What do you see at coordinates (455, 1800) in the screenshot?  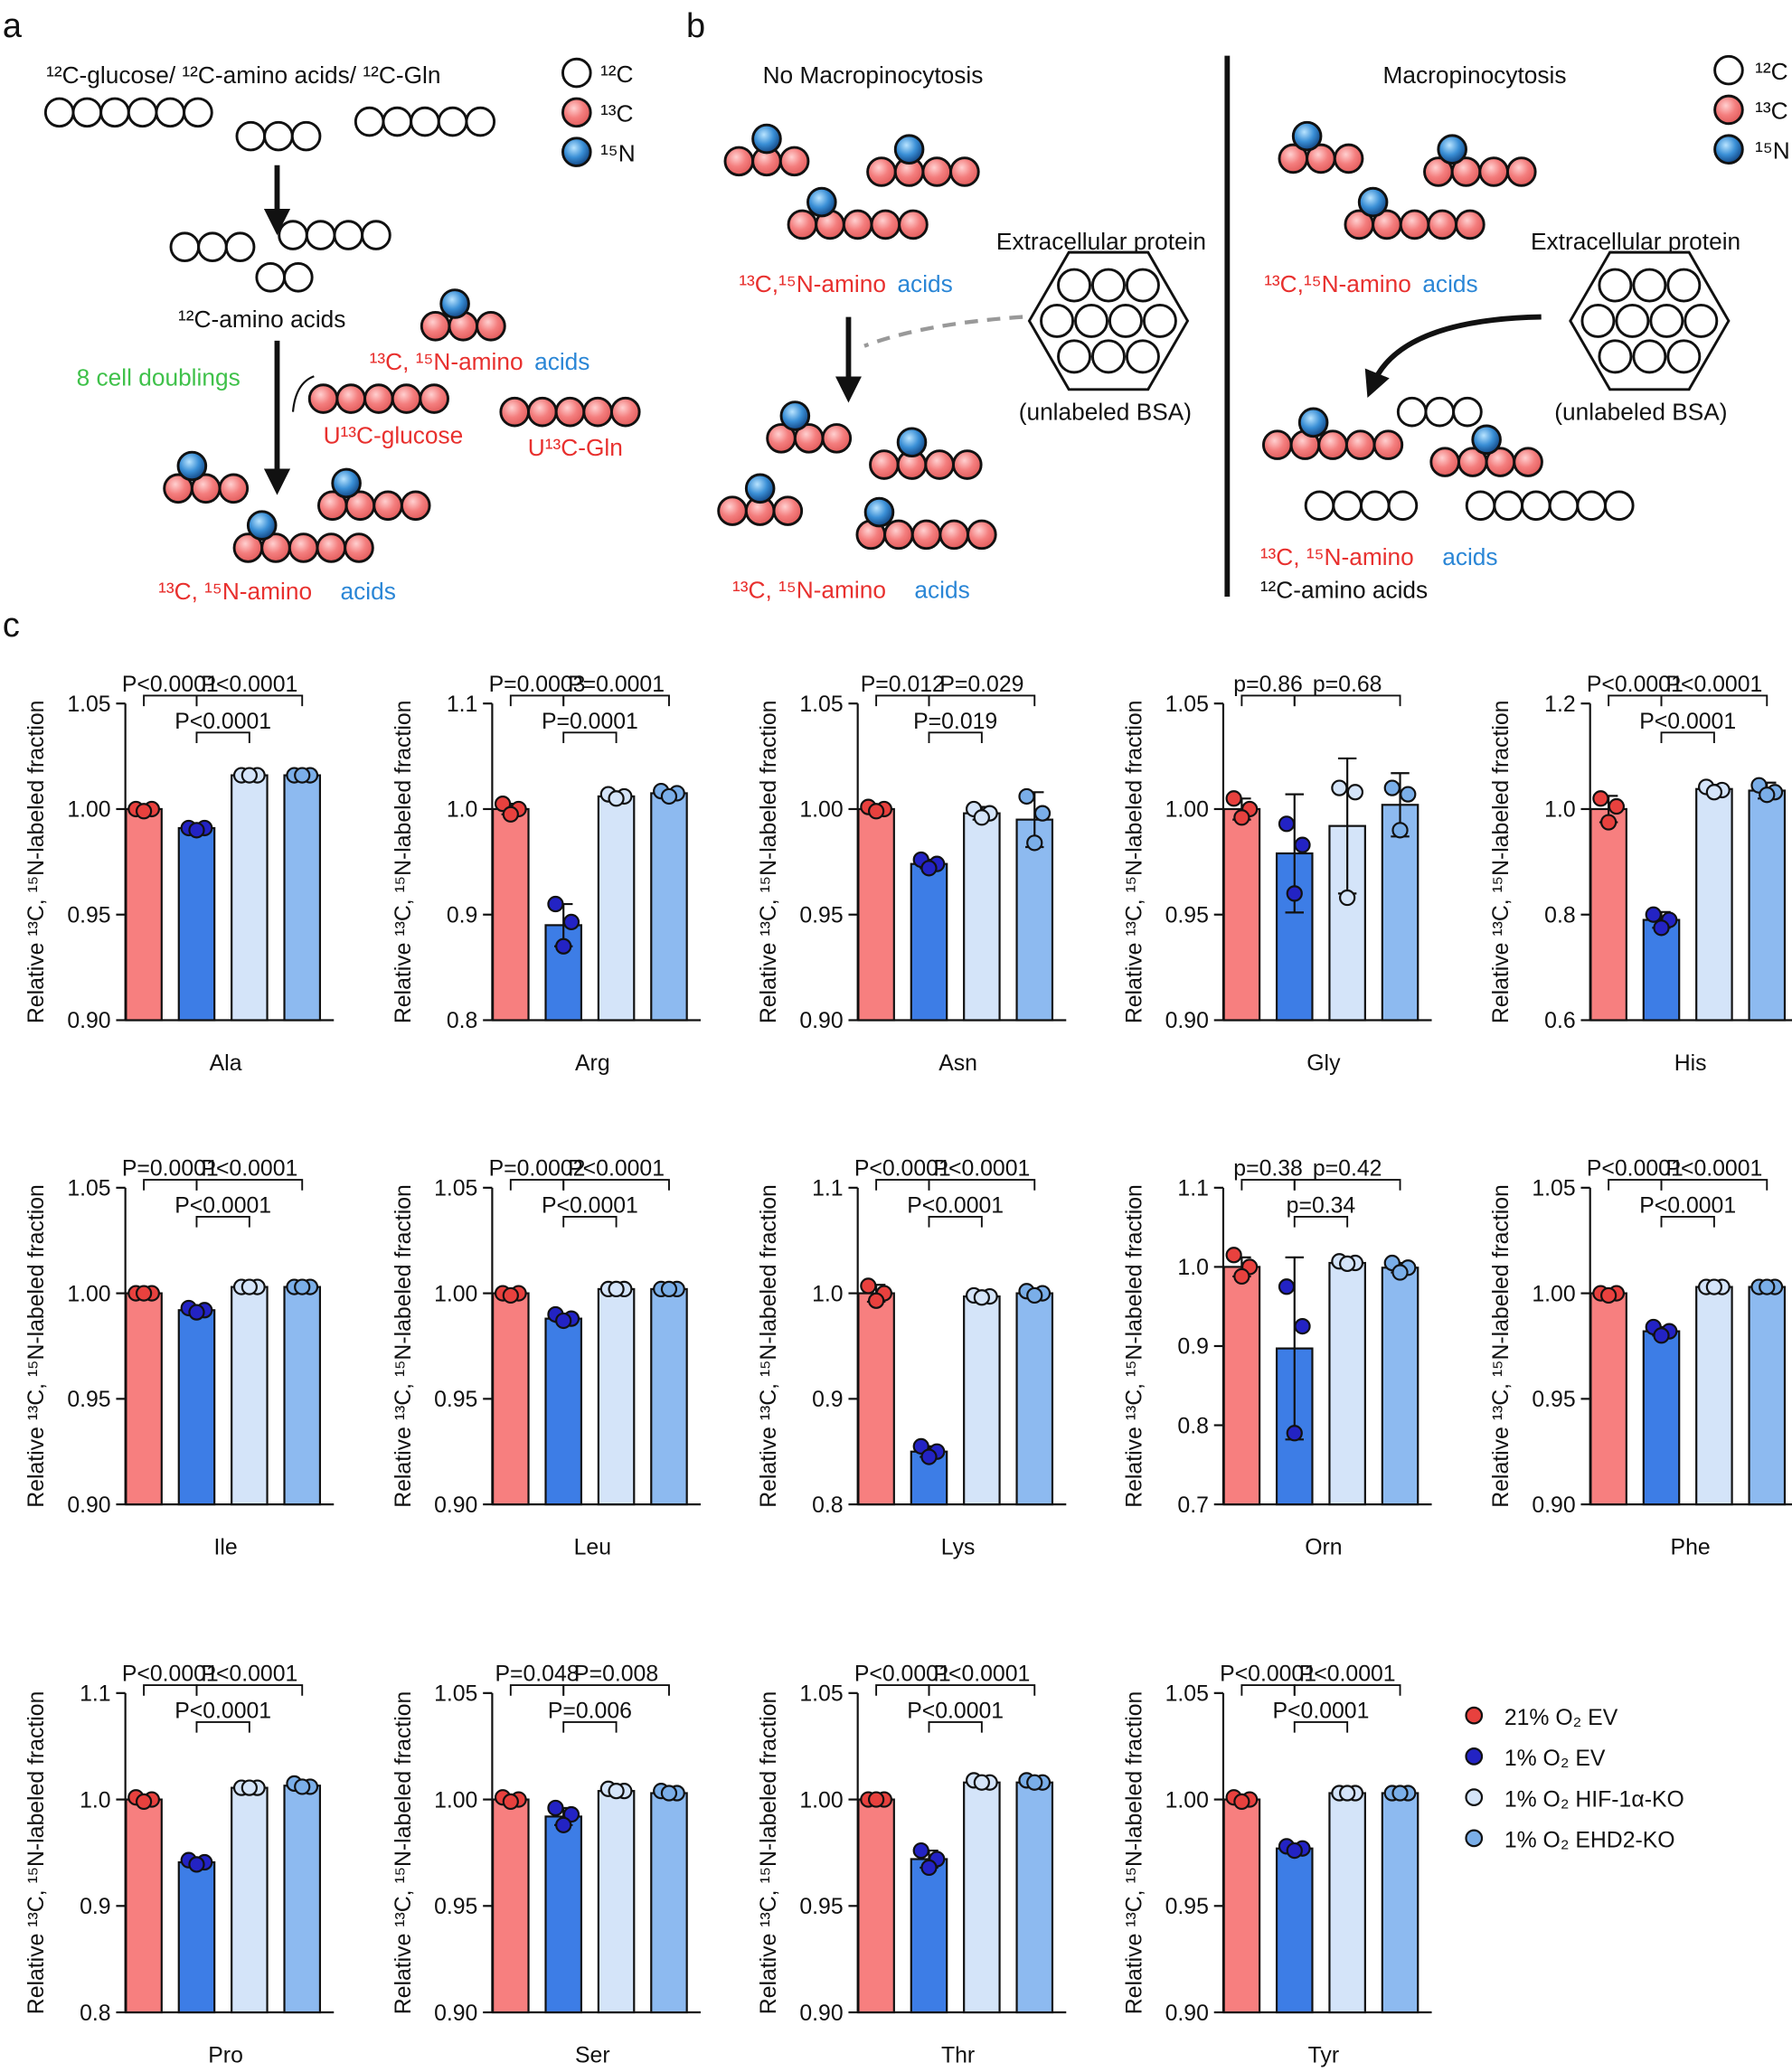 I see `y-tick-label: 1.00` at bounding box center [455, 1800].